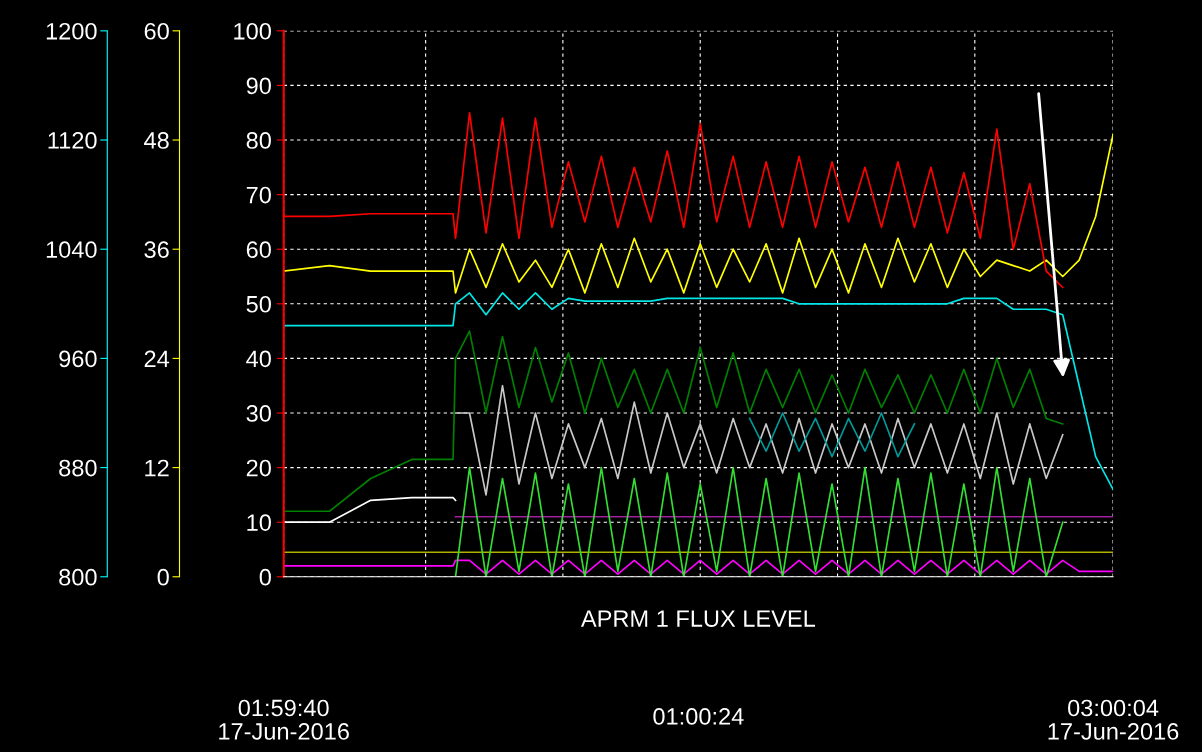  I want to click on y3-tick-label: 1040, so click(71, 249).